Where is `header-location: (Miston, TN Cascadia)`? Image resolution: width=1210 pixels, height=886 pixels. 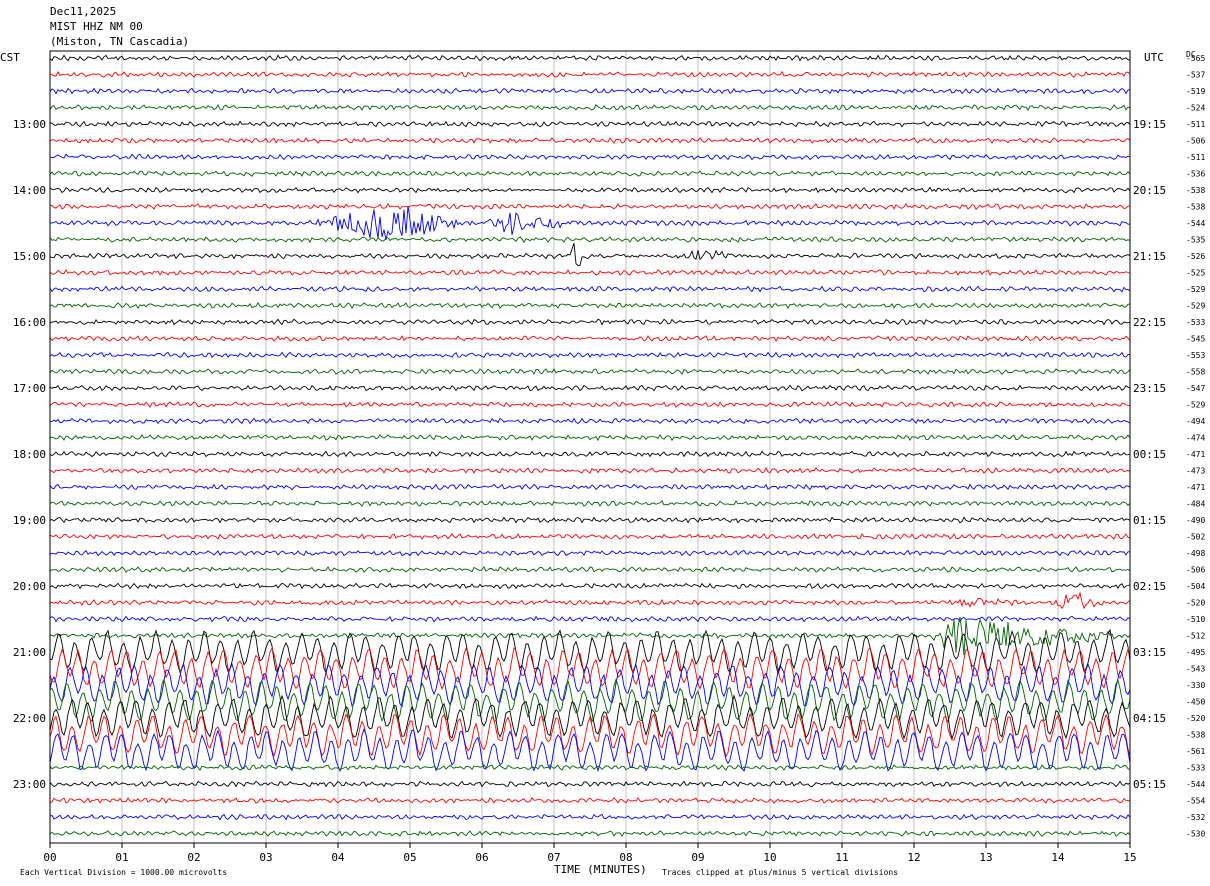 header-location: (Miston, TN Cascadia) is located at coordinates (119, 41).